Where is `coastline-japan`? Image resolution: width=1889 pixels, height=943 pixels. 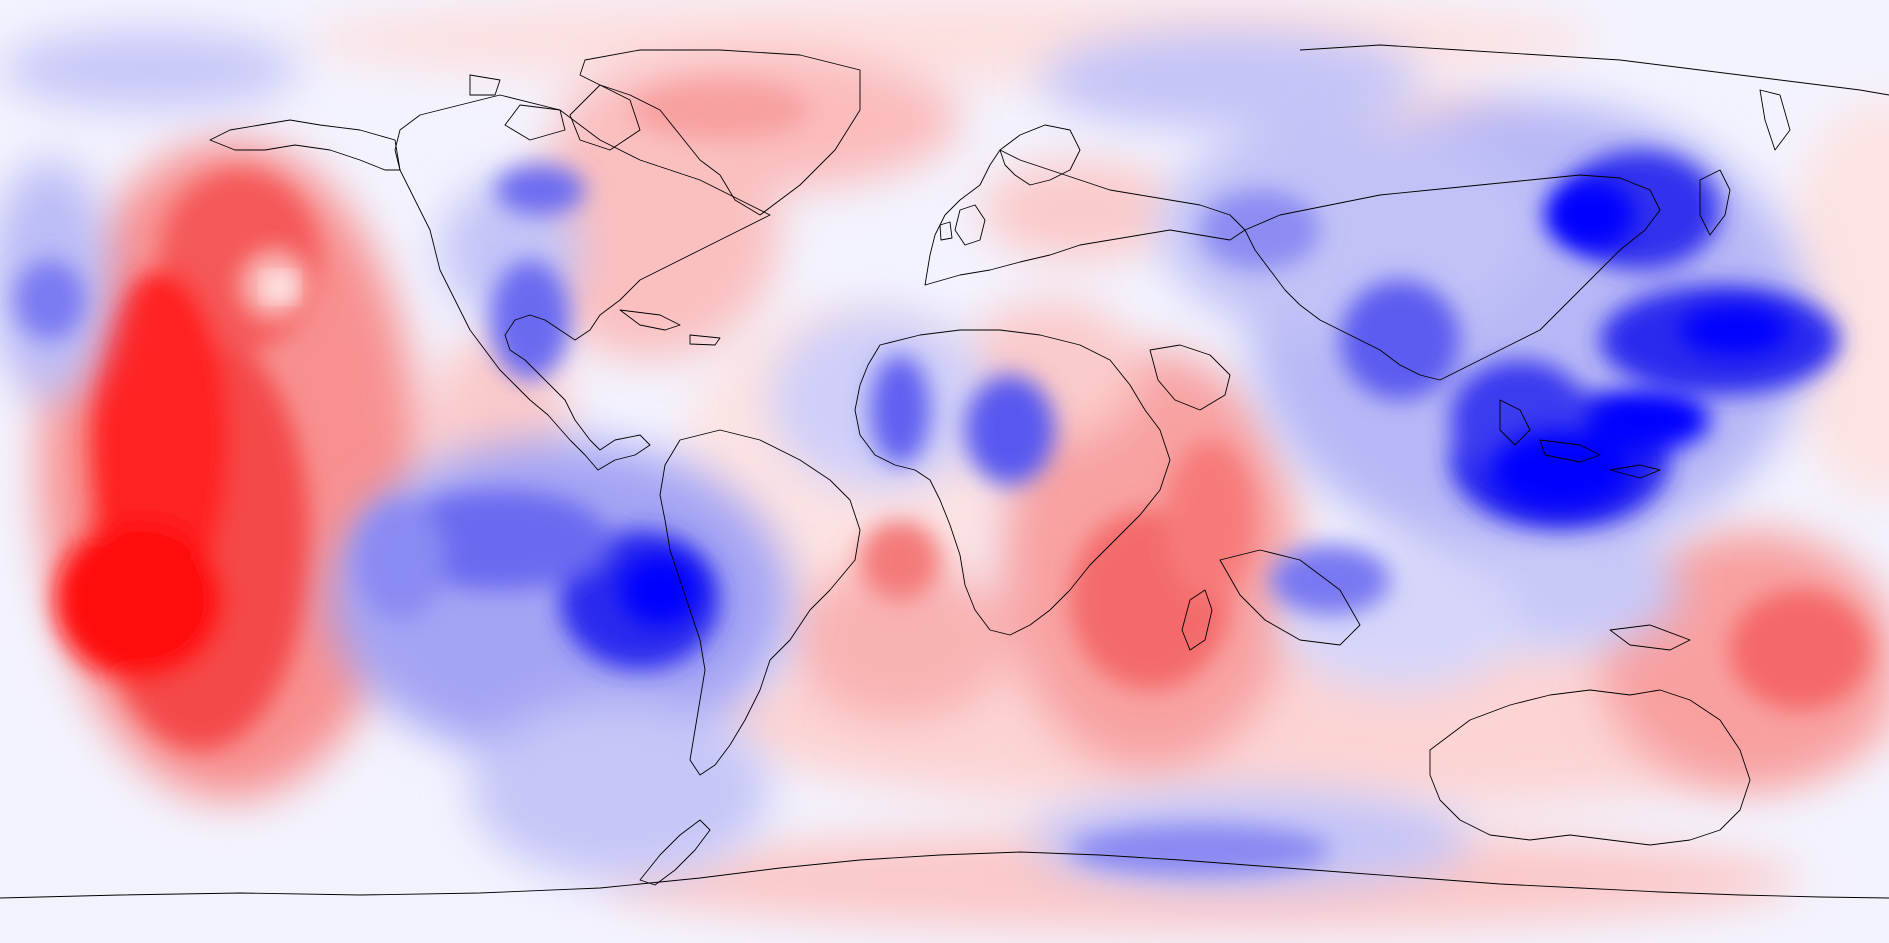 coastline-japan is located at coordinates (1745, 162).